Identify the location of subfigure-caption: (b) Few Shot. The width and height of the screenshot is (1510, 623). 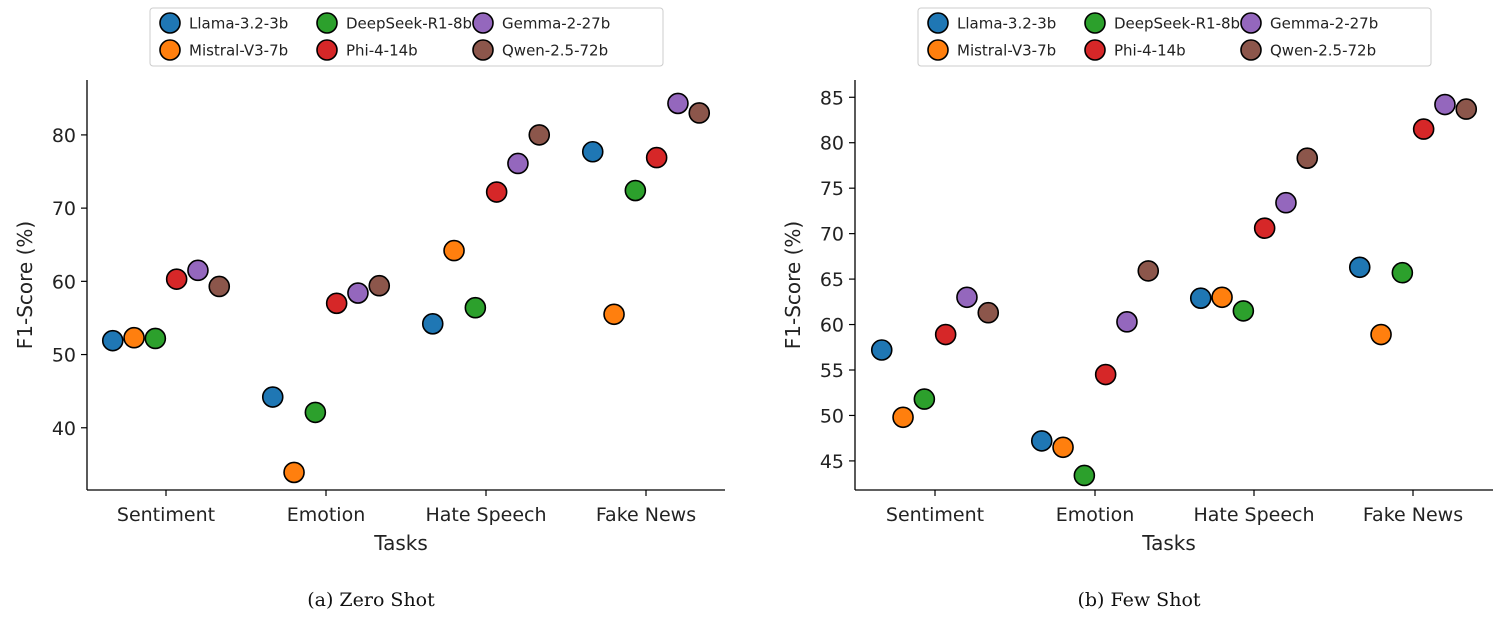
(1138, 600).